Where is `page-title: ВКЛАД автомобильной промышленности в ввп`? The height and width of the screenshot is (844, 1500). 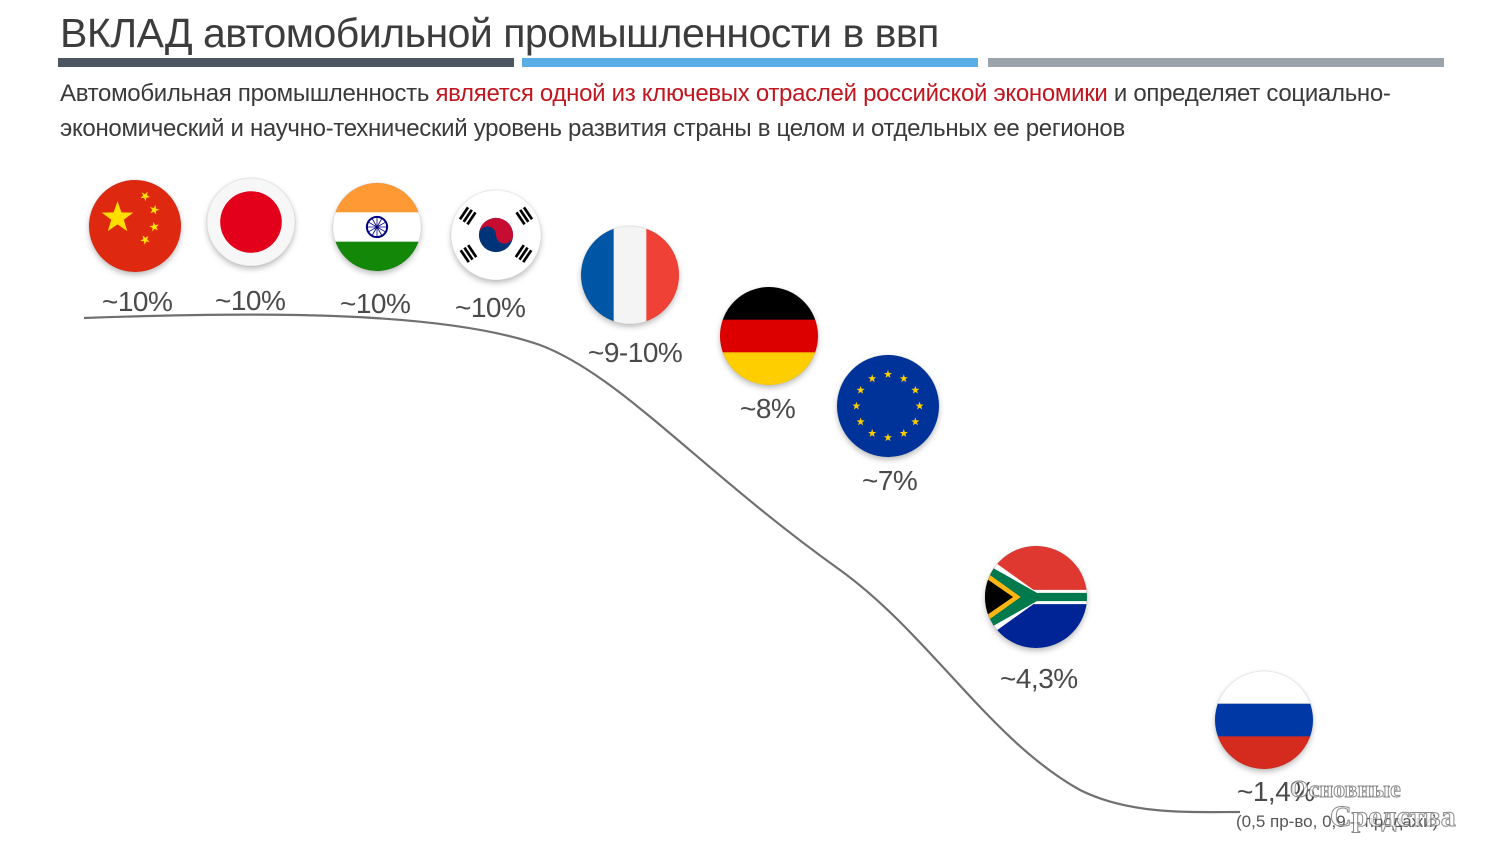 page-title: ВКЛАД автомобильной промышленности в ввп is located at coordinates (499, 33).